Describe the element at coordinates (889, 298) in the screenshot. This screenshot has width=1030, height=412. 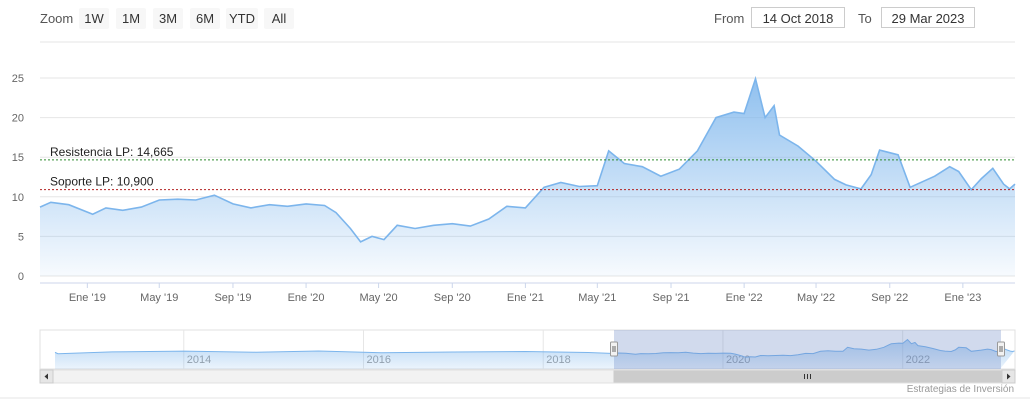
I see `x-tick-label: Sep '22` at that location.